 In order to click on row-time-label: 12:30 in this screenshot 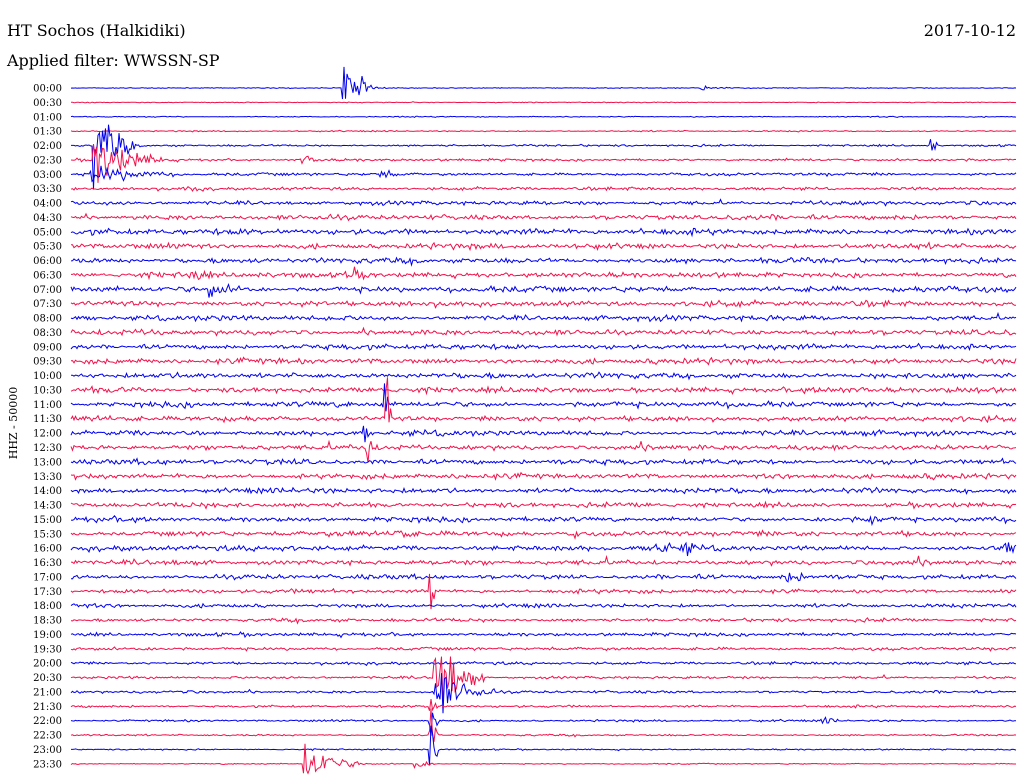, I will do `click(47, 448)`.